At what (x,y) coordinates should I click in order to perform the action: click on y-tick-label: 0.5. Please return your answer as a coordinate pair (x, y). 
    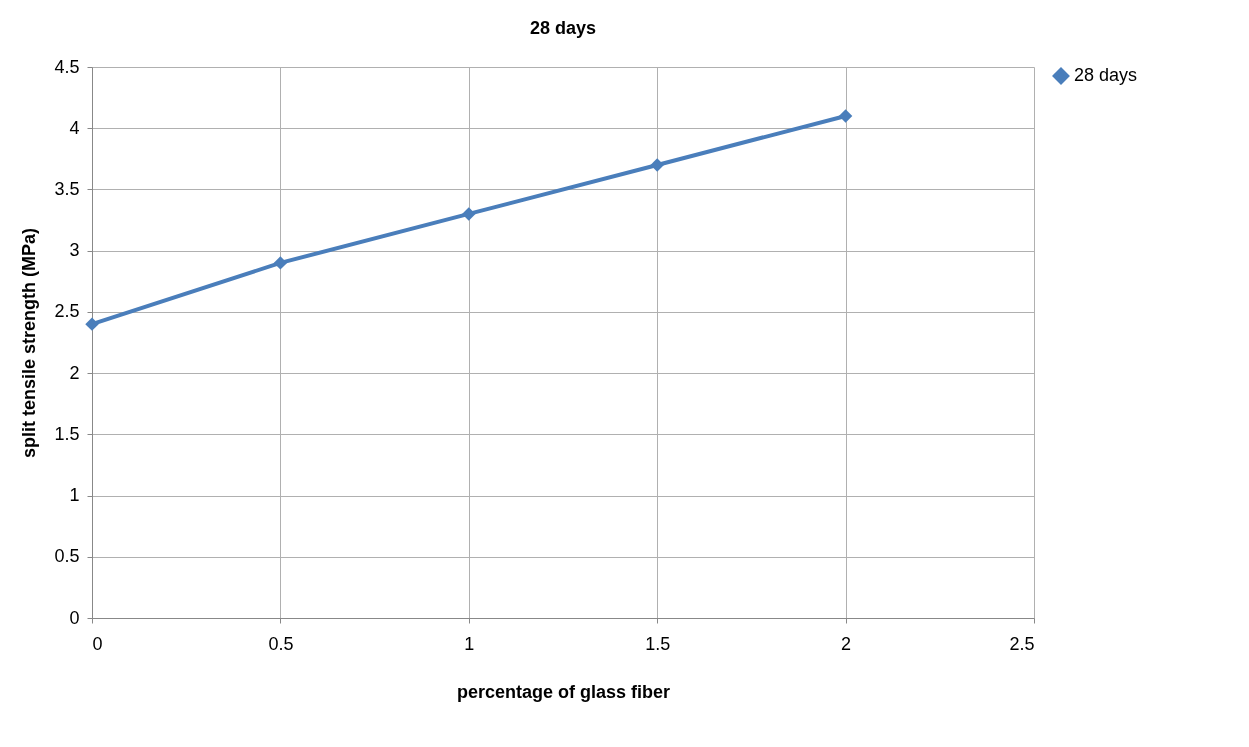
    Looking at the image, I should click on (67, 556).